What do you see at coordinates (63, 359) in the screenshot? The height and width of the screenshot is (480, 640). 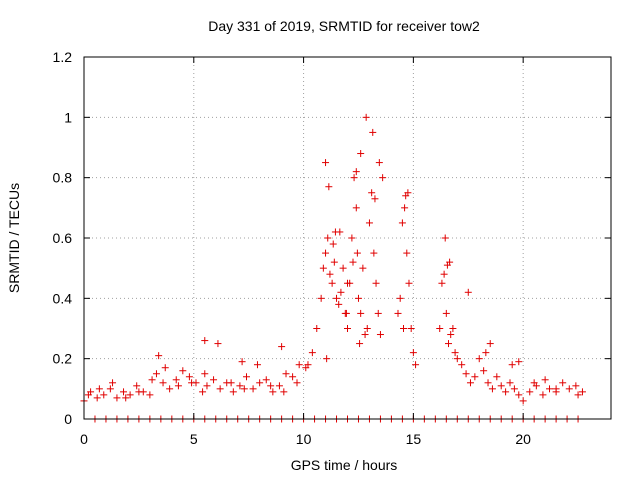 I see `y-tick-label: 0.2` at bounding box center [63, 359].